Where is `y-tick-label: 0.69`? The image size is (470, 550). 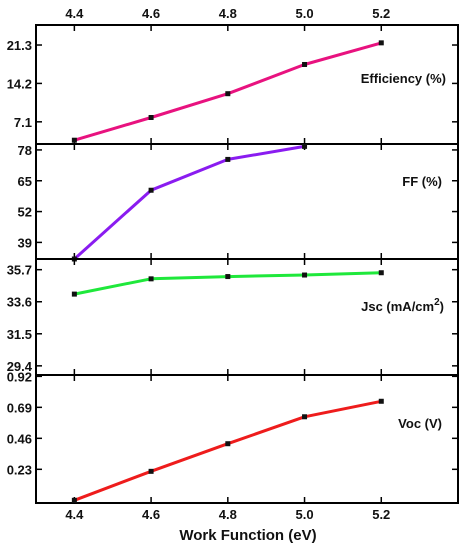 y-tick-label: 0.69 is located at coordinates (19, 407).